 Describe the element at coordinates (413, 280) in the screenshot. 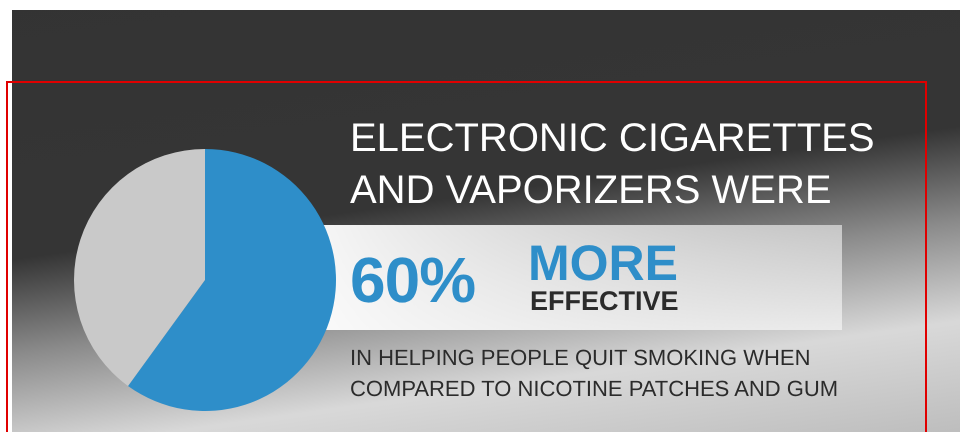

I see `text: 60%` at that location.